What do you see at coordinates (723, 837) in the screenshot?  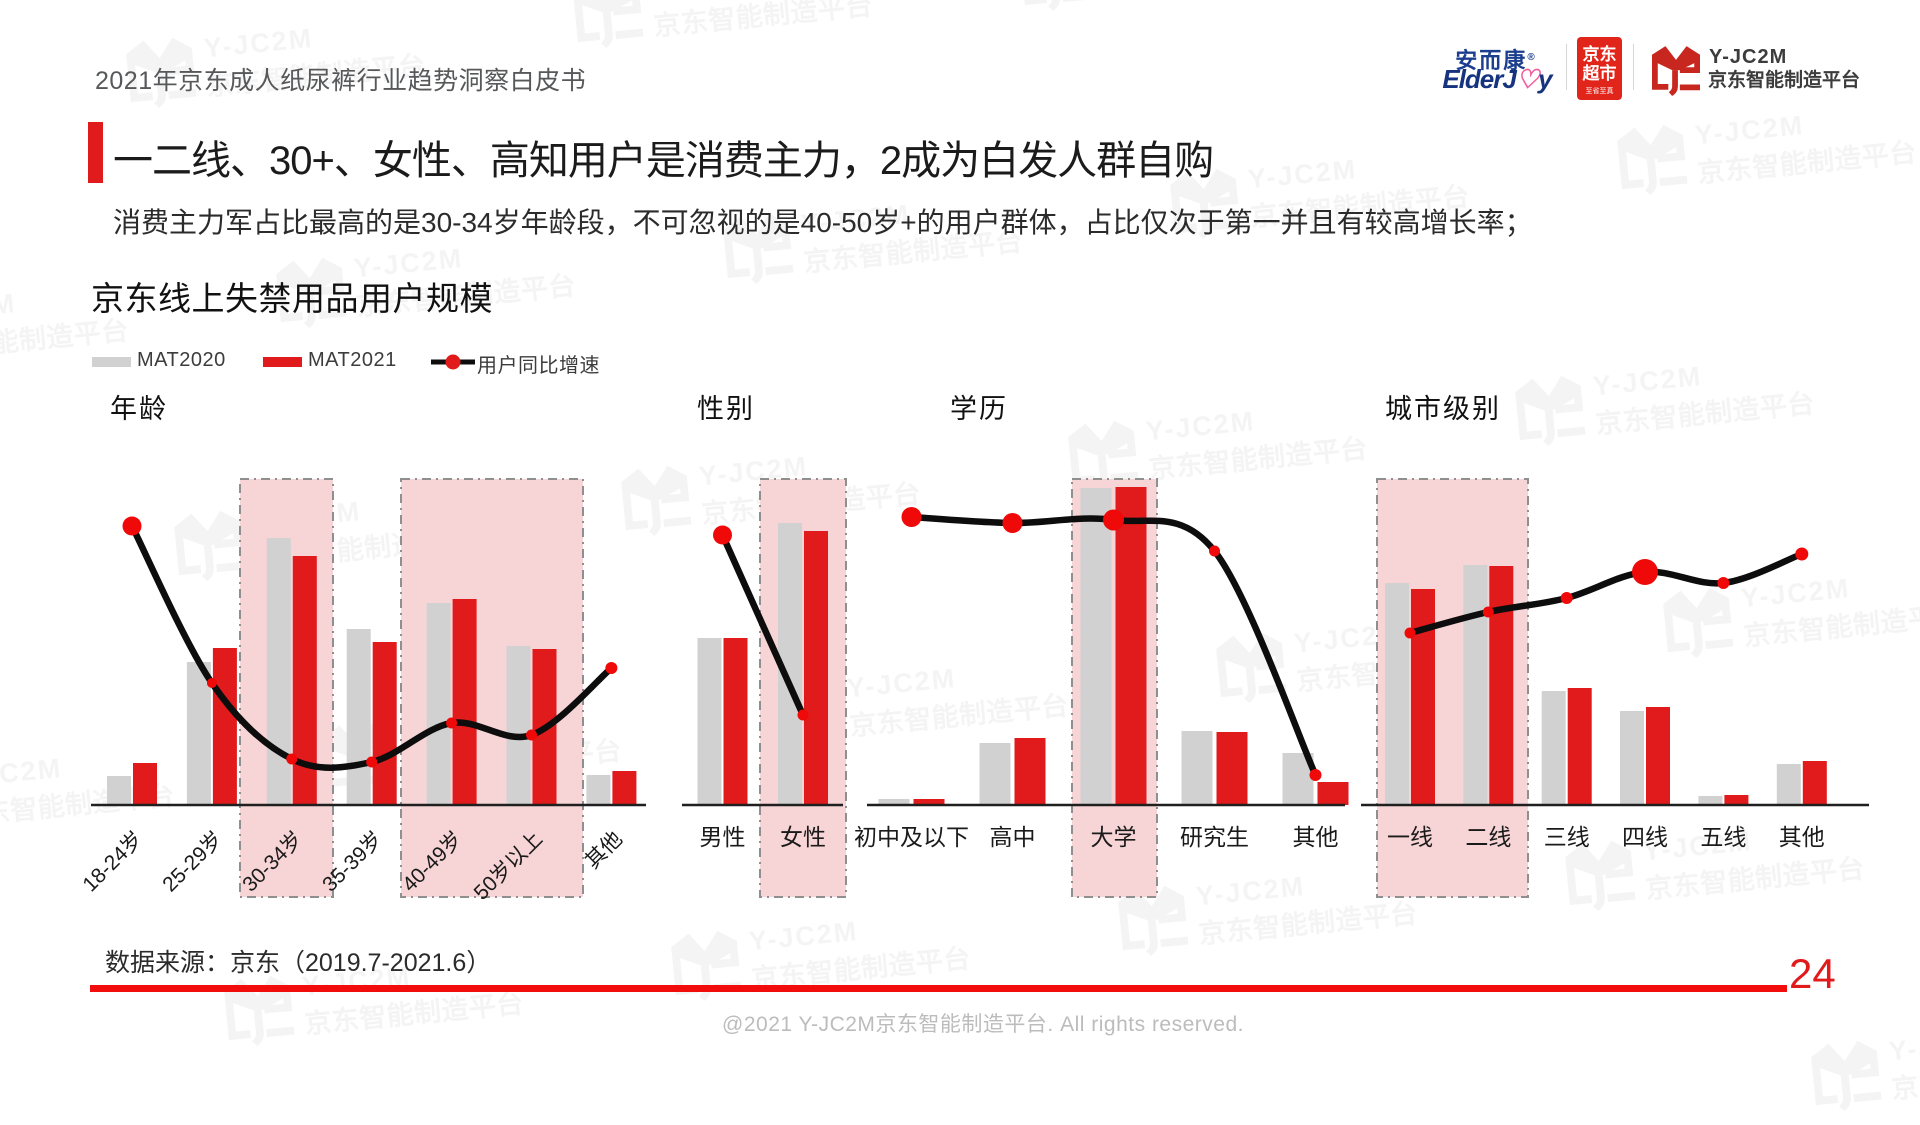 I see `svg-text: 男性` at bounding box center [723, 837].